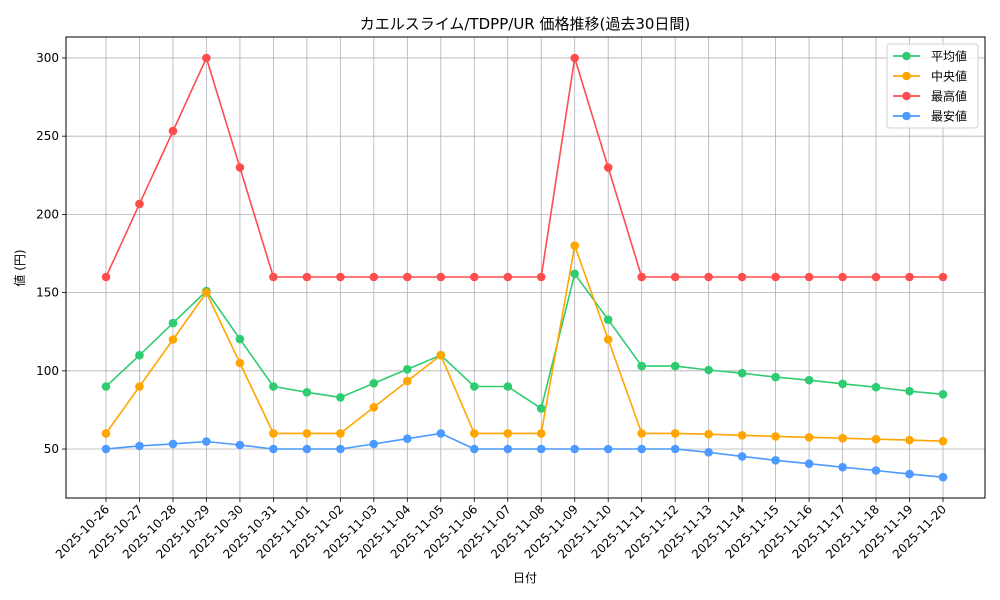  Describe the element at coordinates (949, 96) in the screenshot. I see `legend-label: 最高値` at that location.